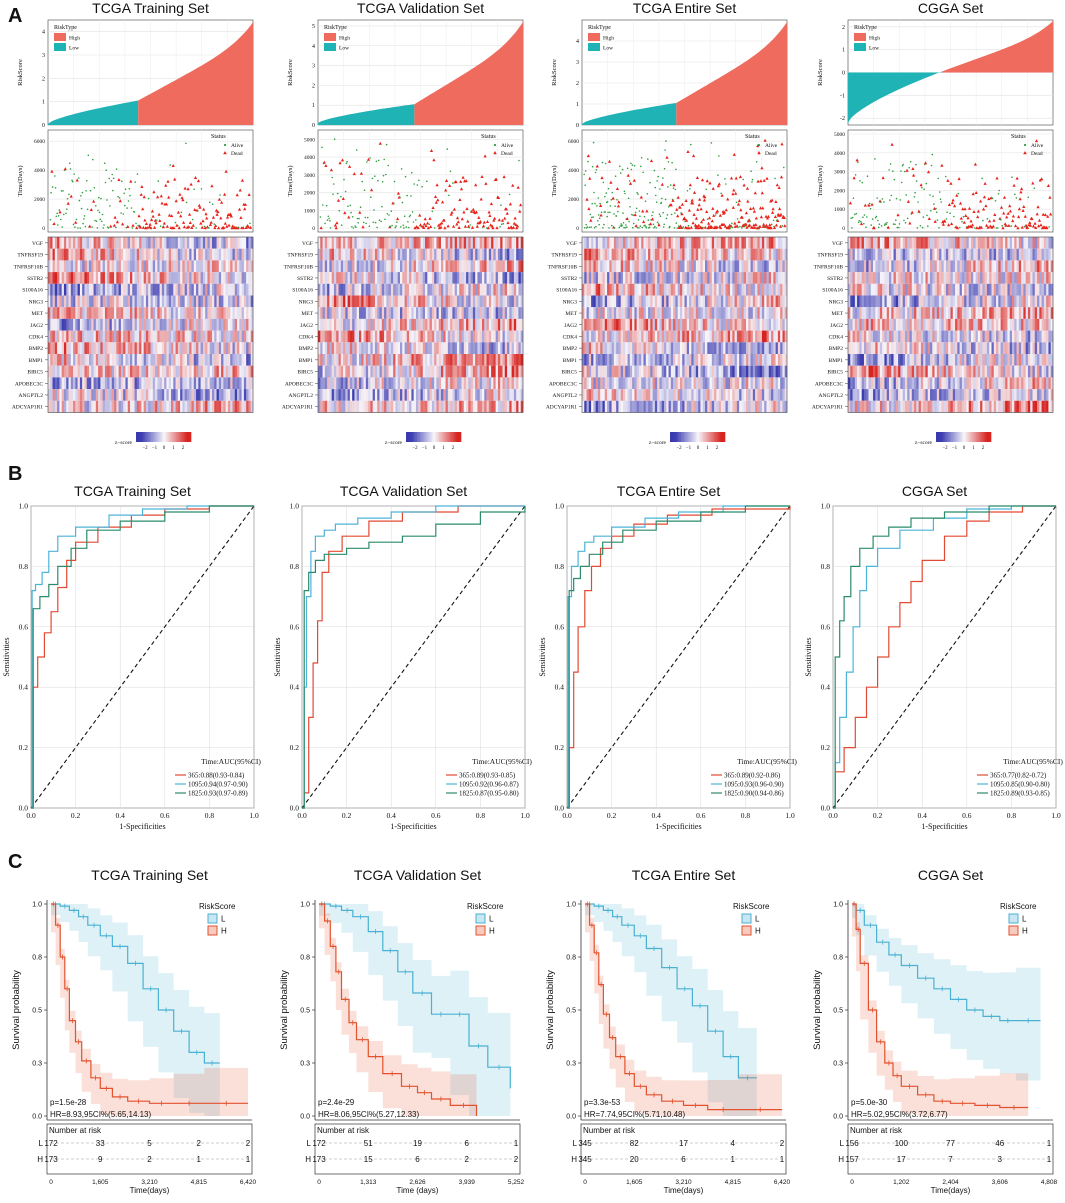 The width and height of the screenshot is (1065, 1203). I want to click on risk-low-area, so click(629, 114).